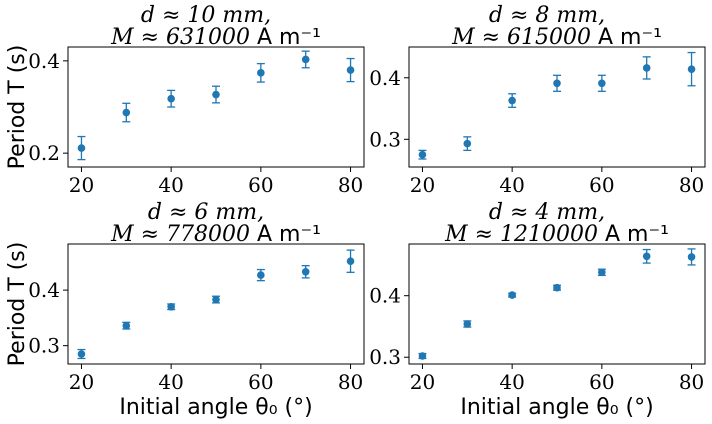 Image resolution: width=712 pixels, height=424 pixels. What do you see at coordinates (556, 234) in the screenshot?
I see `subplot-title-line2: M ≈ 1210000 A m⁻¹` at bounding box center [556, 234].